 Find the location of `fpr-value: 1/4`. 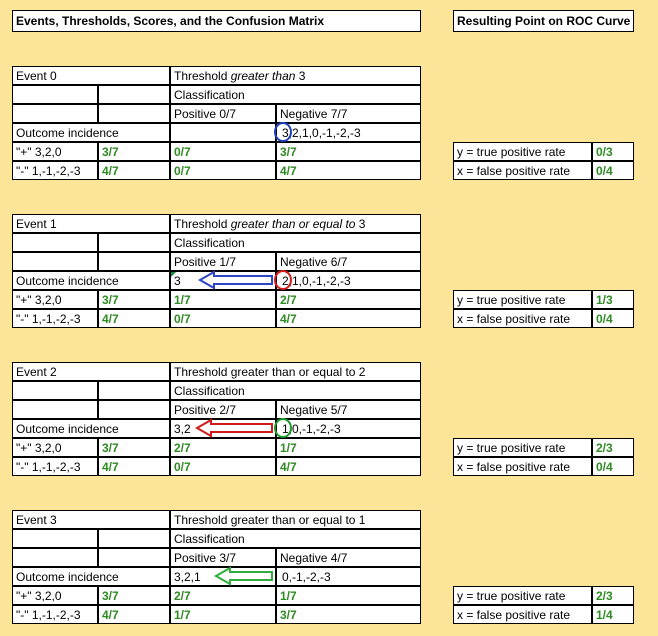

fpr-value: 1/4 is located at coordinates (613, 614).